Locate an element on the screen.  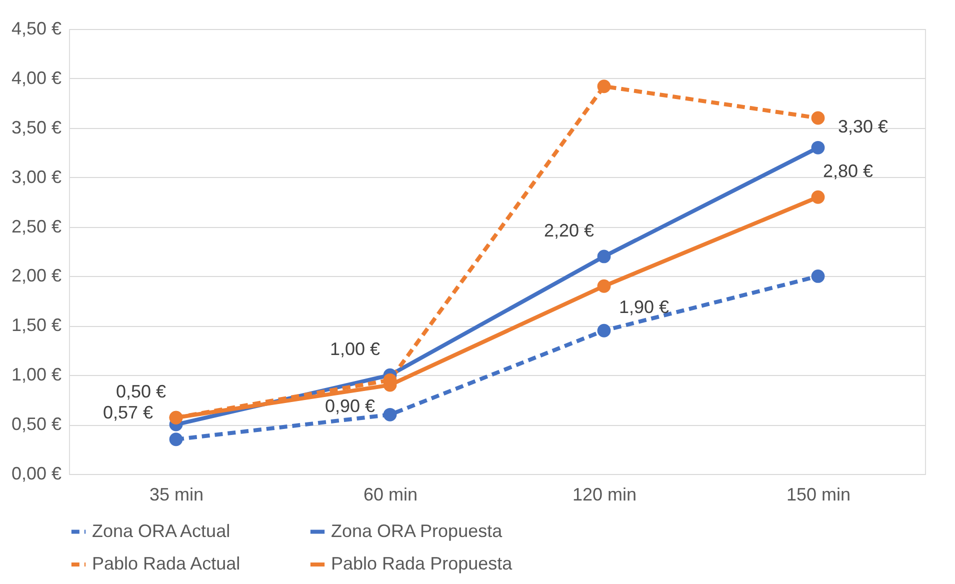
x-tick-label: 60 min is located at coordinates (390, 494).